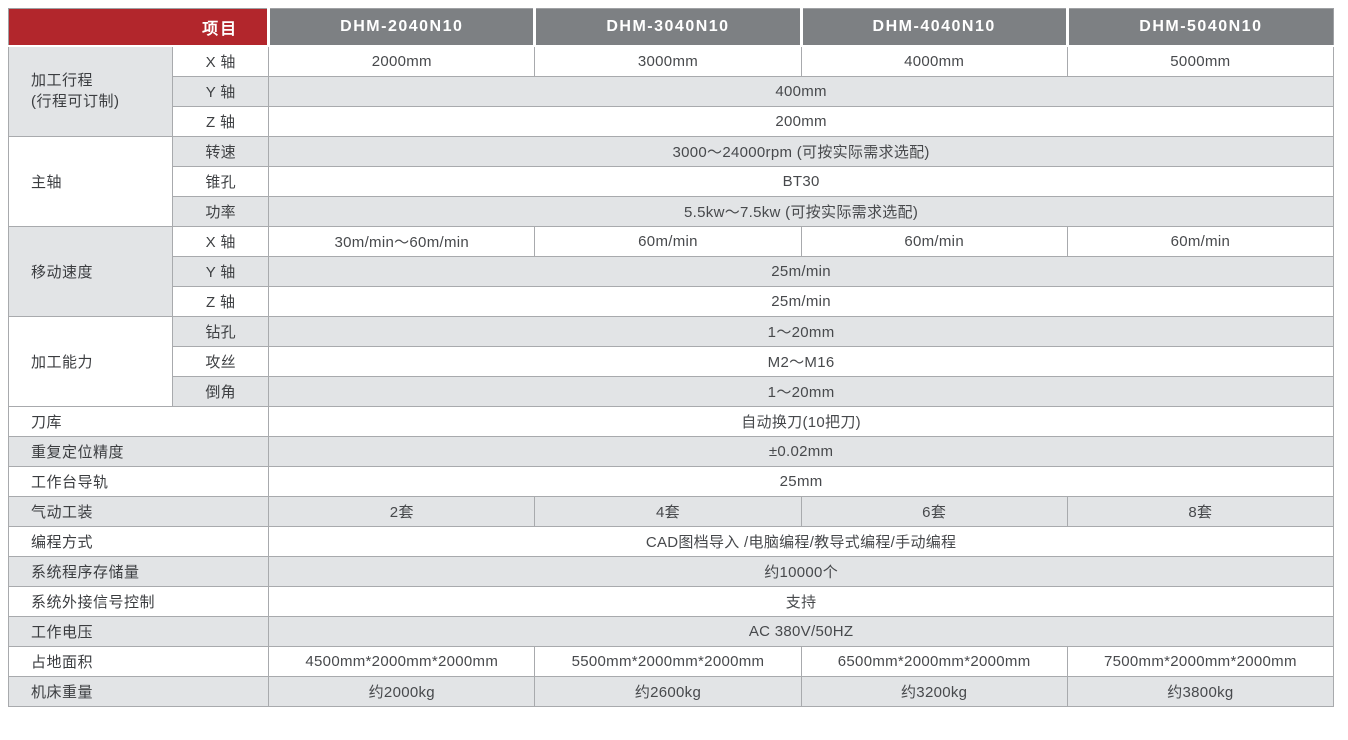  I want to click on row-travel-y: Y 轴 400mm, so click(671, 91).